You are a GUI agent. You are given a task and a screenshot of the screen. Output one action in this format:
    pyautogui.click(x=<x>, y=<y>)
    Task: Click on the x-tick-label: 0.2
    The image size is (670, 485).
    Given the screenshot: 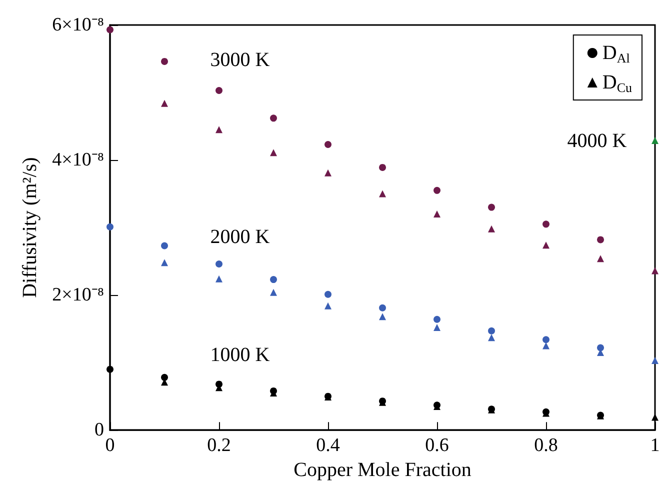 What is the action you would take?
    pyautogui.click(x=219, y=445)
    